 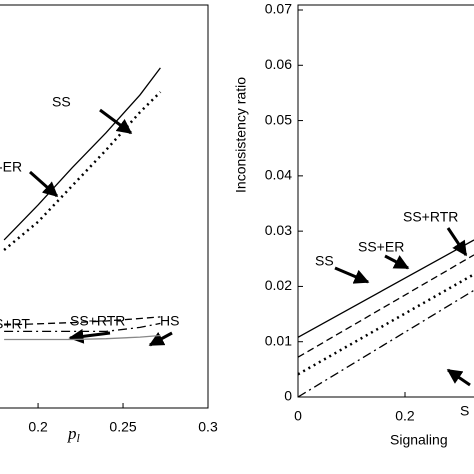 What do you see at coordinates (15, 324) in the screenshot?
I see `annotation: S+RT` at bounding box center [15, 324].